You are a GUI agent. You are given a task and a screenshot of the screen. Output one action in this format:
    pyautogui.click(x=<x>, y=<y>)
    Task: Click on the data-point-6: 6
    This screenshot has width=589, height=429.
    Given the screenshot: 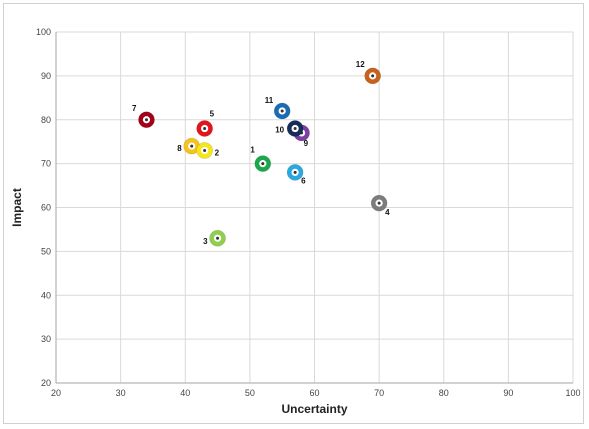 What is the action you would take?
    pyautogui.click(x=296, y=174)
    